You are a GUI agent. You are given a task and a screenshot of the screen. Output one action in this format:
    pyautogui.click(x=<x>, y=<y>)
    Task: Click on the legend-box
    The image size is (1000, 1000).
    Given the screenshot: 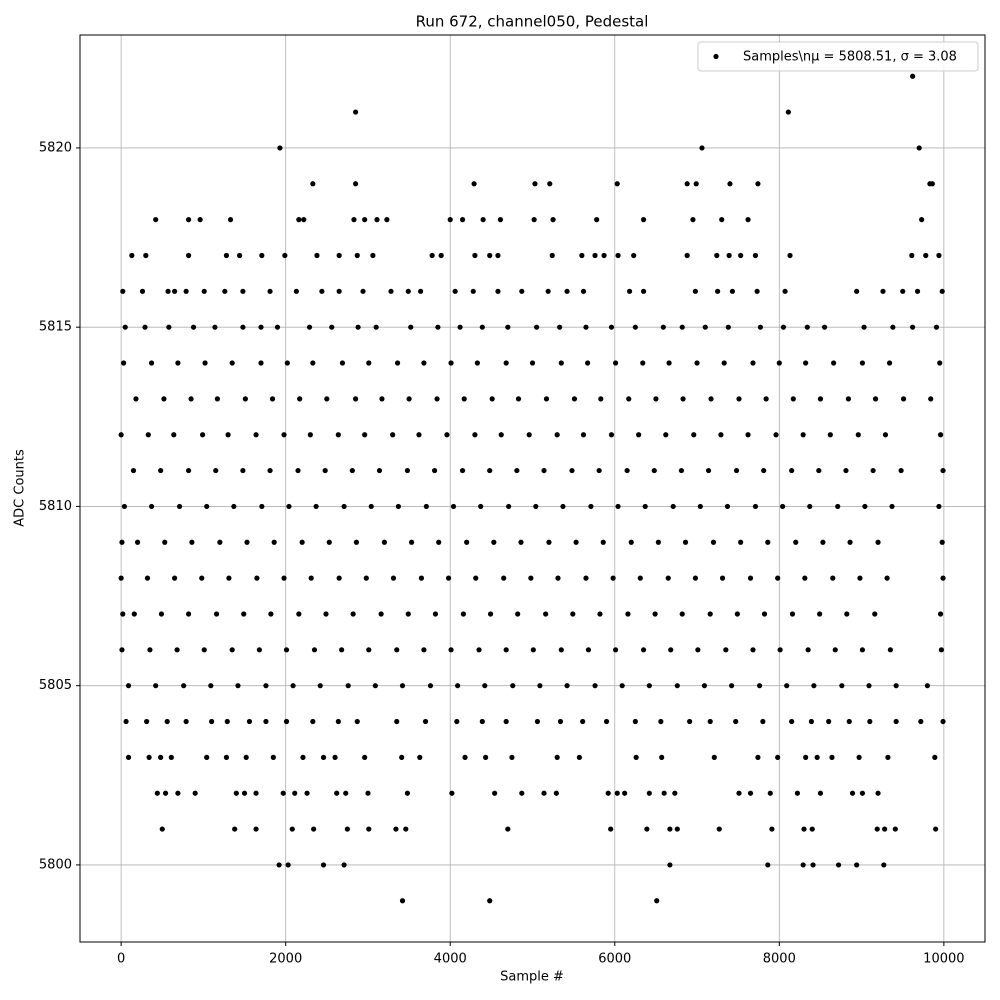 What is the action you would take?
    pyautogui.click(x=838, y=56)
    